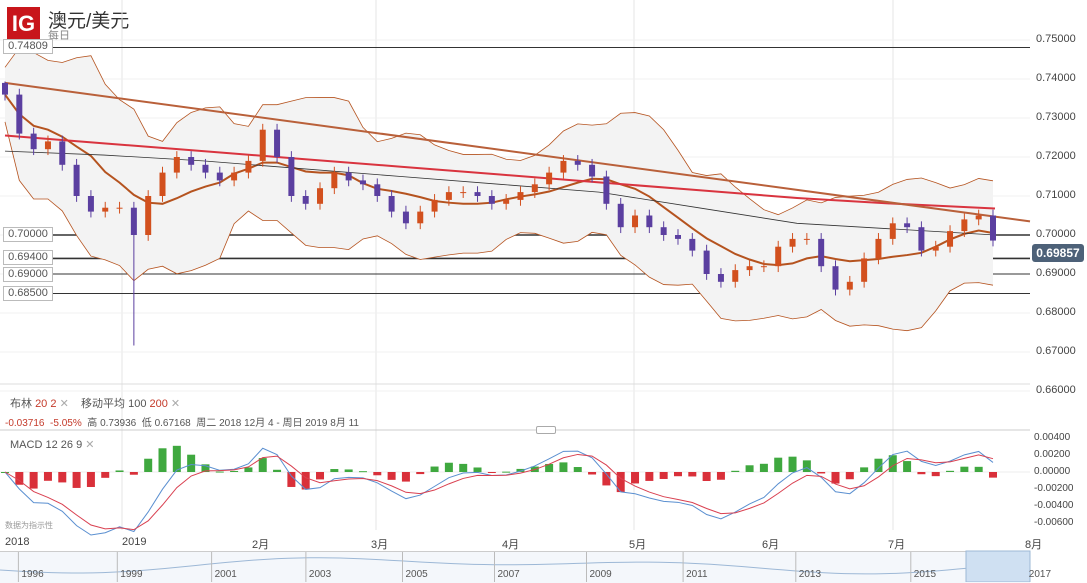  I want to click on price-axis-label: 0.67000, so click(1056, 351).